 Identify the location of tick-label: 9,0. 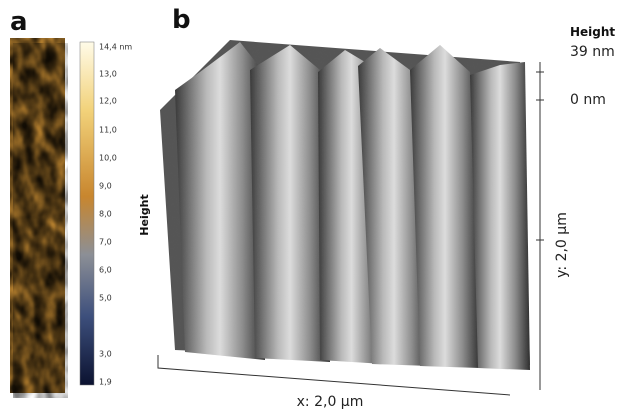
(105, 186).